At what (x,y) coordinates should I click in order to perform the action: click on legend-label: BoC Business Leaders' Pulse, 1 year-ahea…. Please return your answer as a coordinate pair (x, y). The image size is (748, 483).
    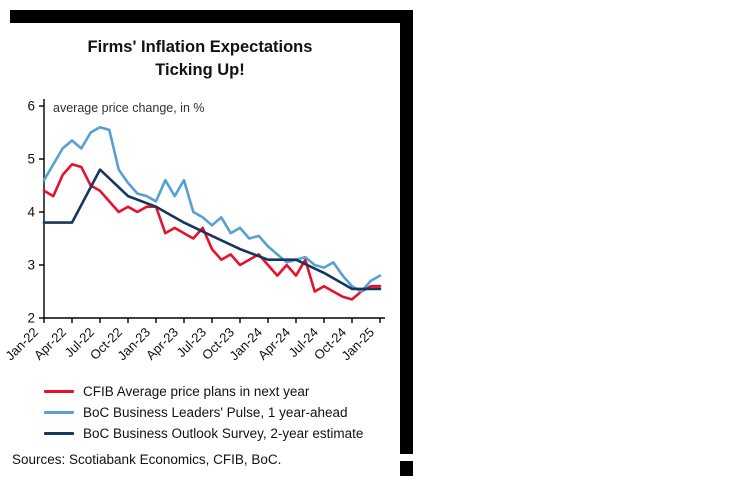
    Looking at the image, I should click on (215, 412).